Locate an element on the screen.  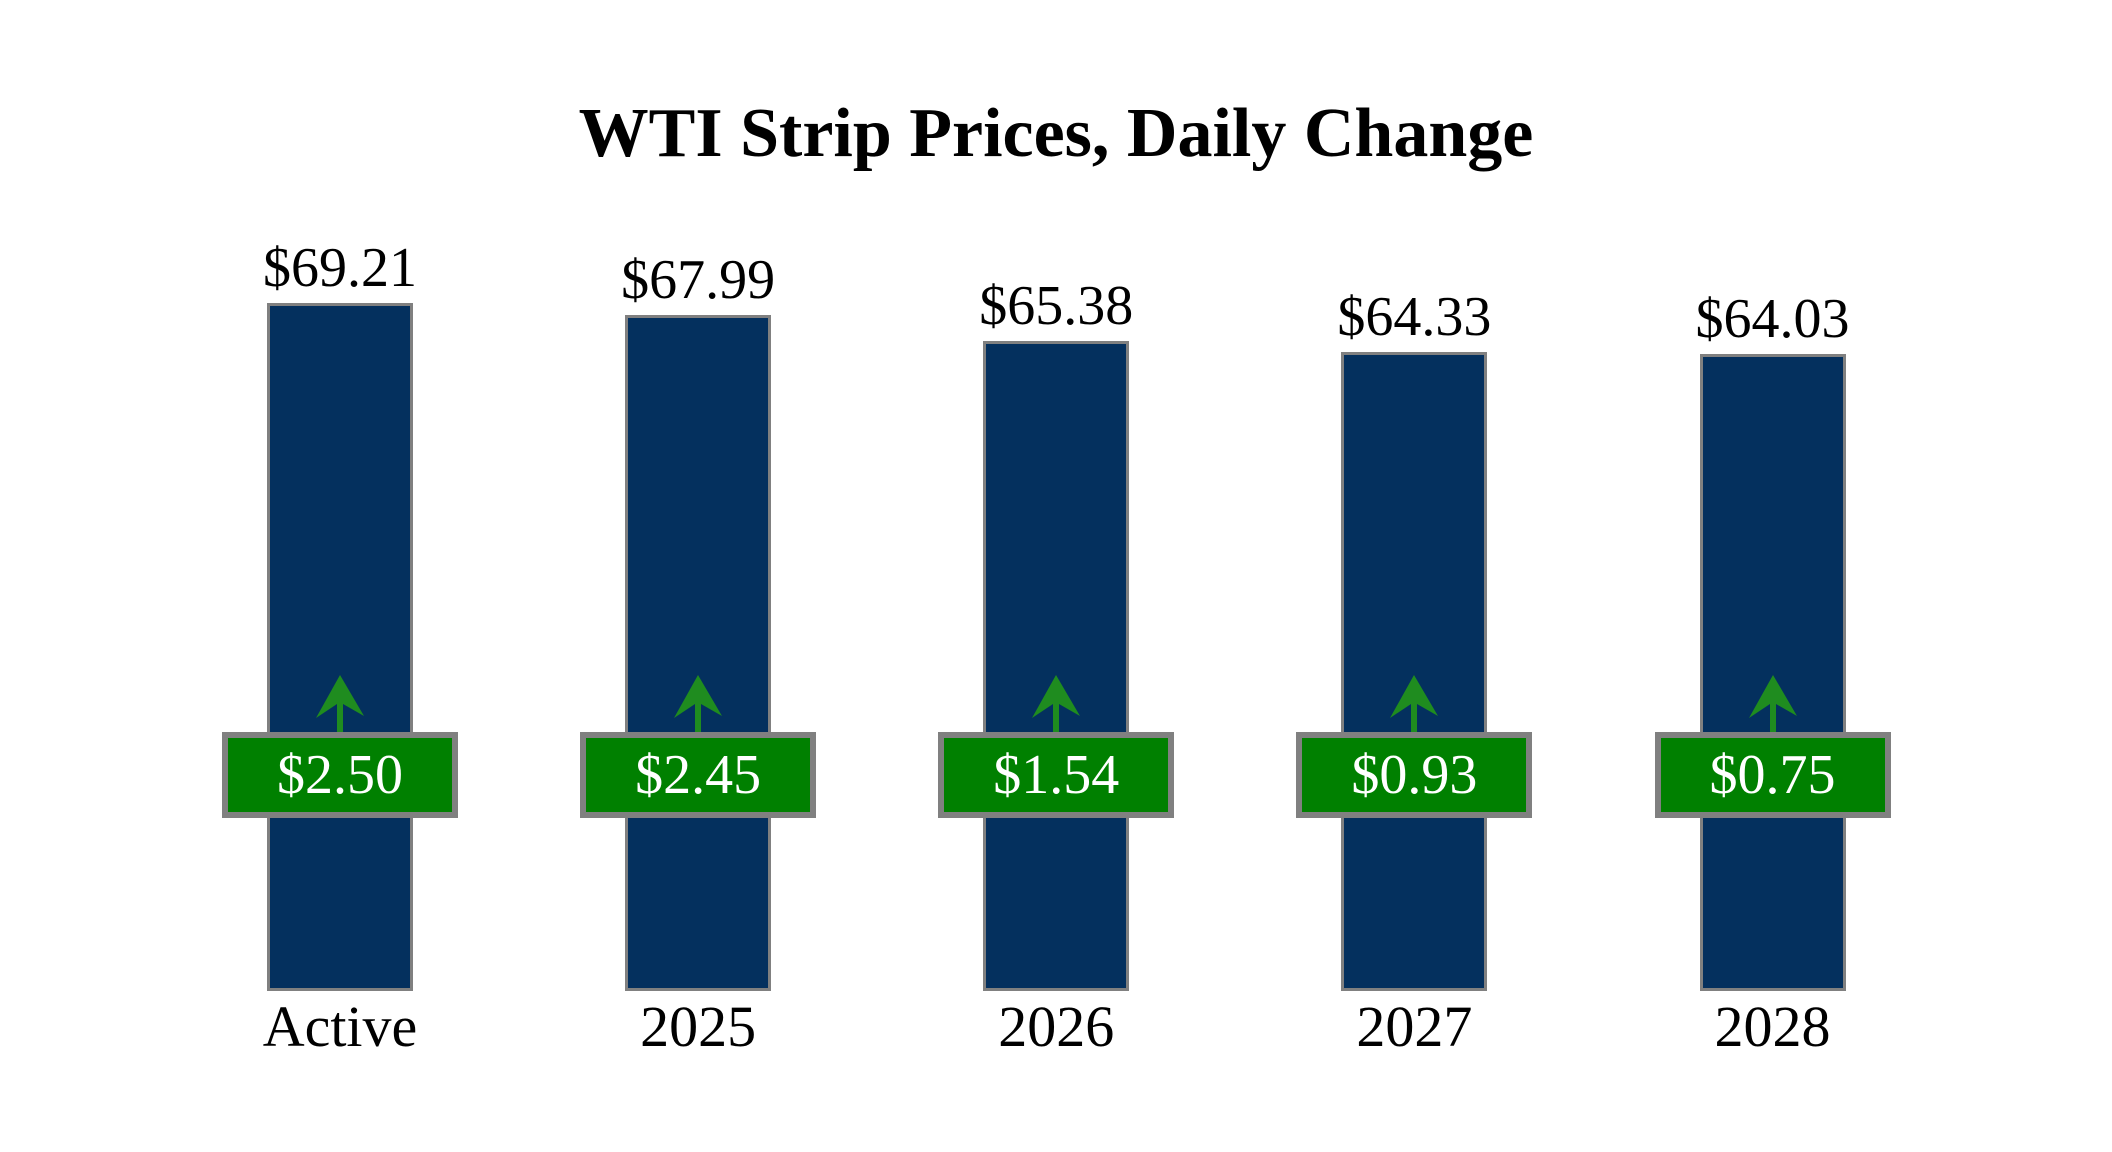
change-badge: $2.45 is located at coordinates (698, 775).